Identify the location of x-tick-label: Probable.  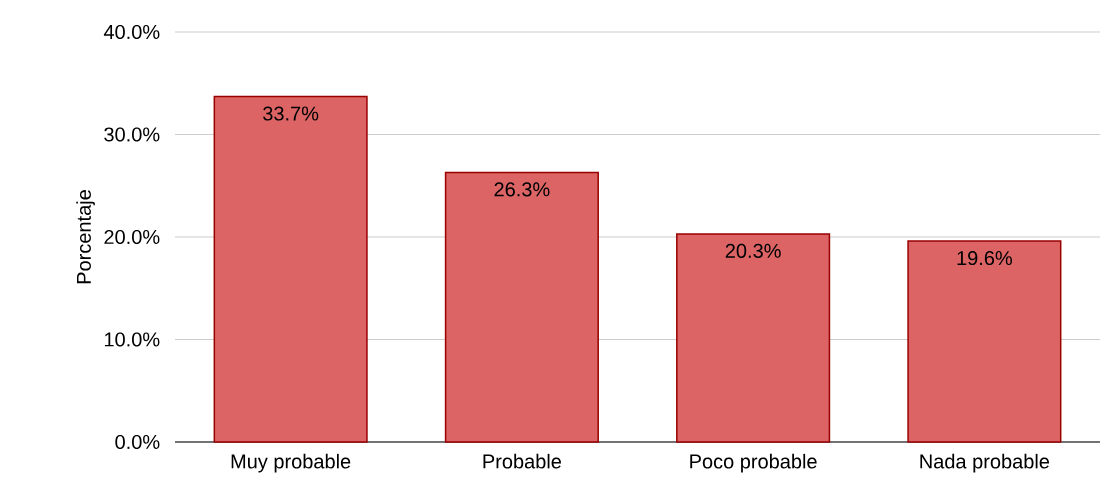
(522, 461).